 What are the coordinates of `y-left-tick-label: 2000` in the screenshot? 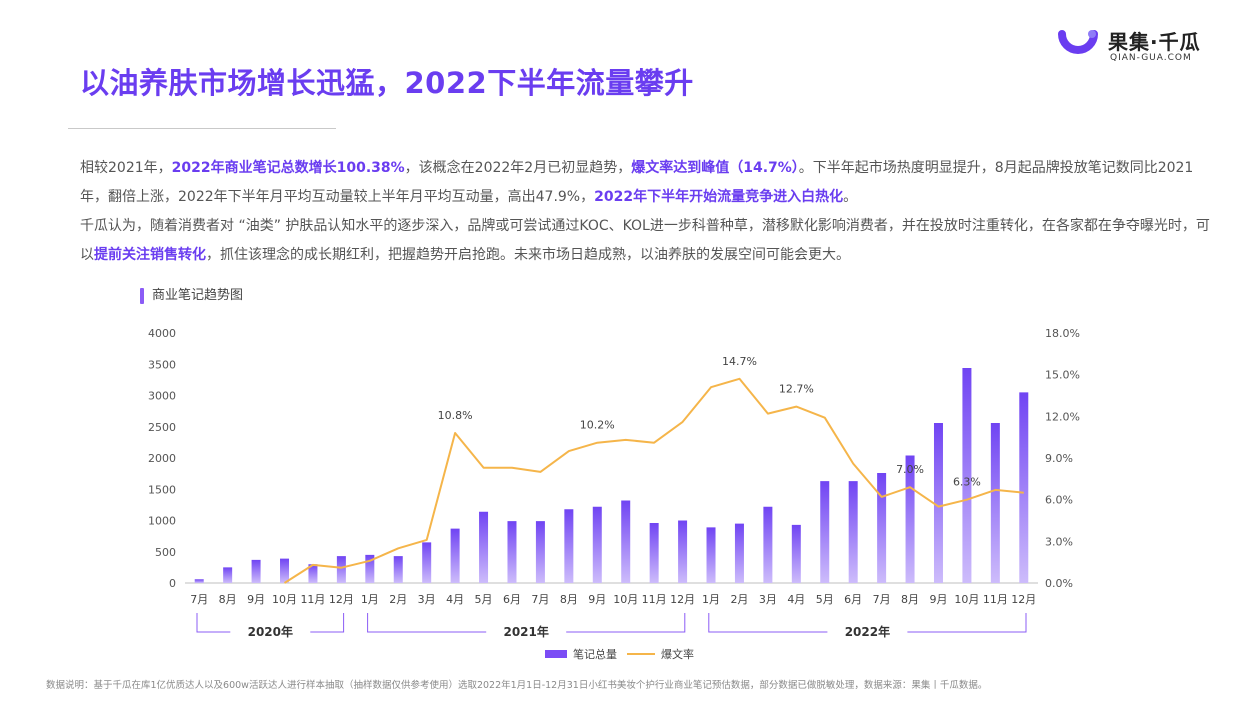 It's located at (162, 458).